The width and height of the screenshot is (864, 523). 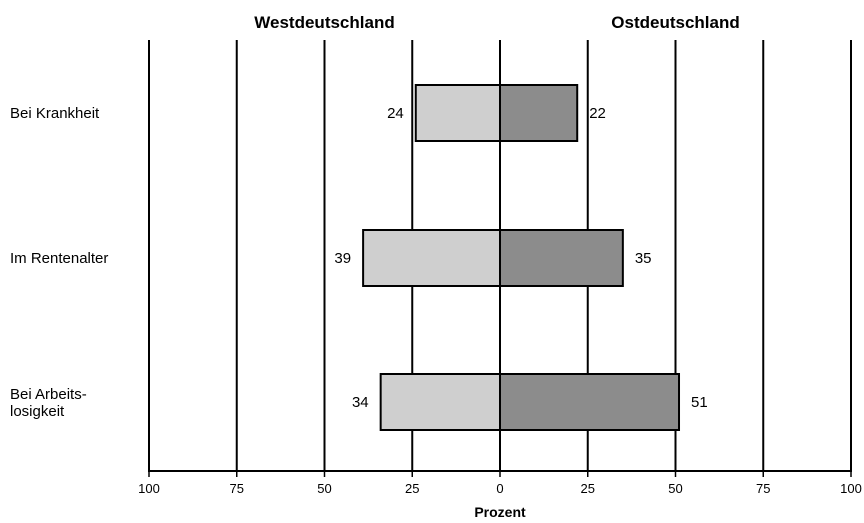 I want to click on category-label-line: Im Rentenalter, so click(x=59, y=258).